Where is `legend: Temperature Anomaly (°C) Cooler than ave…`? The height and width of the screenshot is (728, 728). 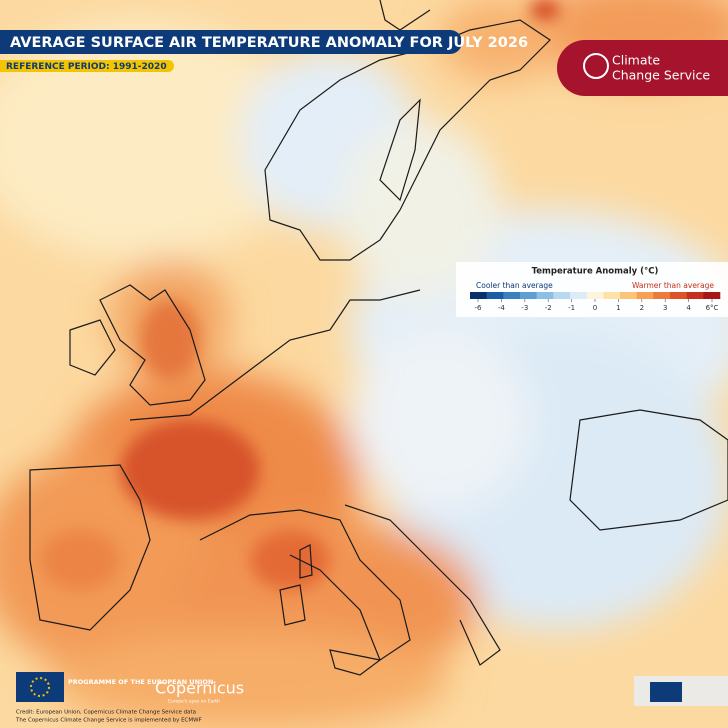
legend: Temperature Anomaly (°C) Cooler than ave… is located at coordinates (592, 289).